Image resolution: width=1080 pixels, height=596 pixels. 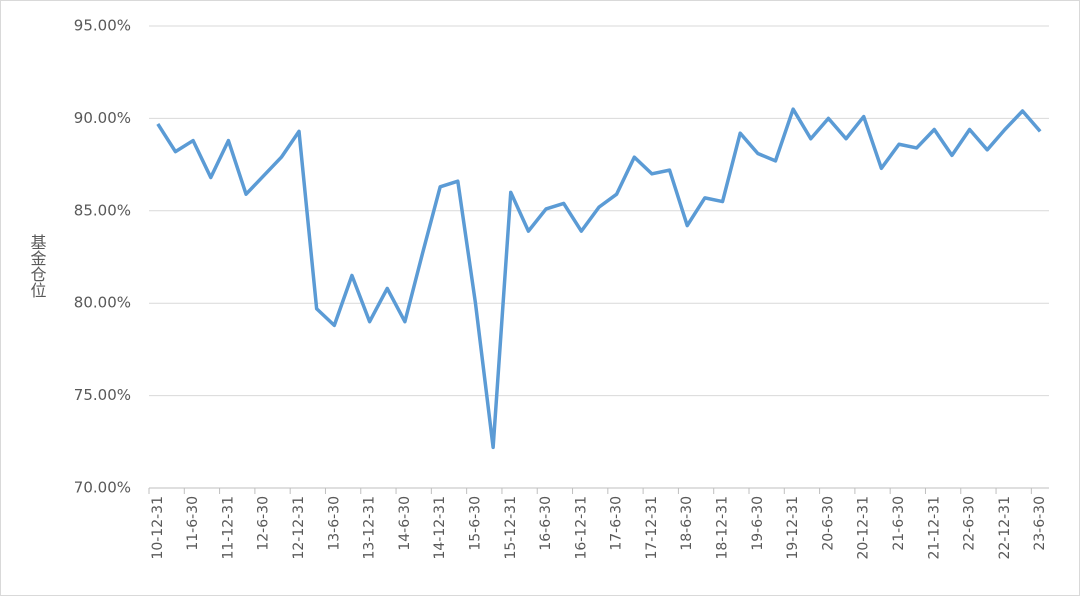 I want to click on x-tick-label: 22-12-31, so click(x=1005, y=528).